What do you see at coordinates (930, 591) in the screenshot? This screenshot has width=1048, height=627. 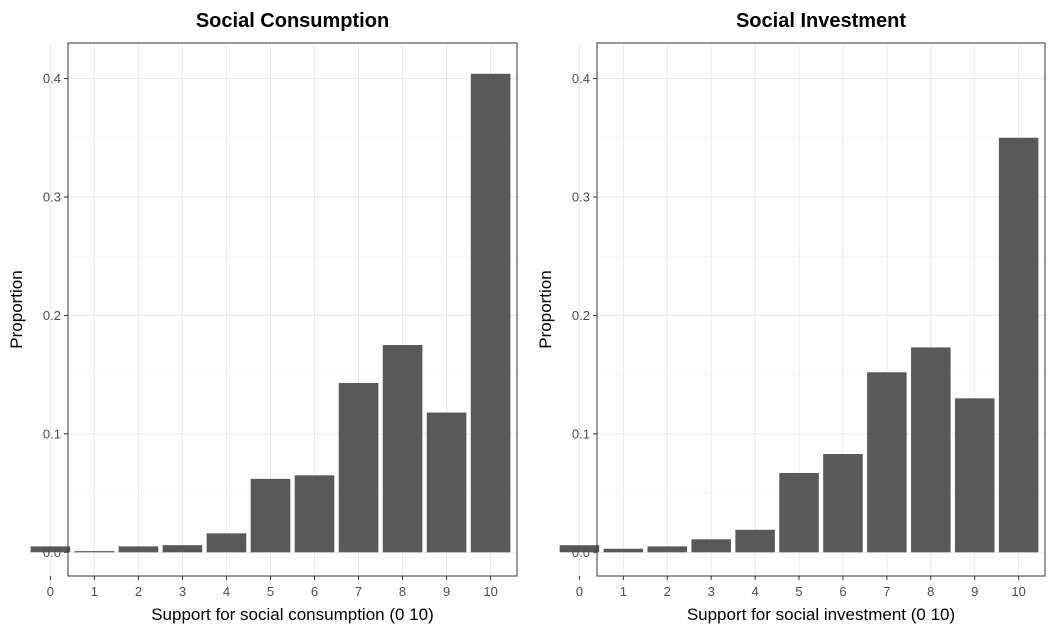 I see `investment-x-tick-label: 8` at bounding box center [930, 591].